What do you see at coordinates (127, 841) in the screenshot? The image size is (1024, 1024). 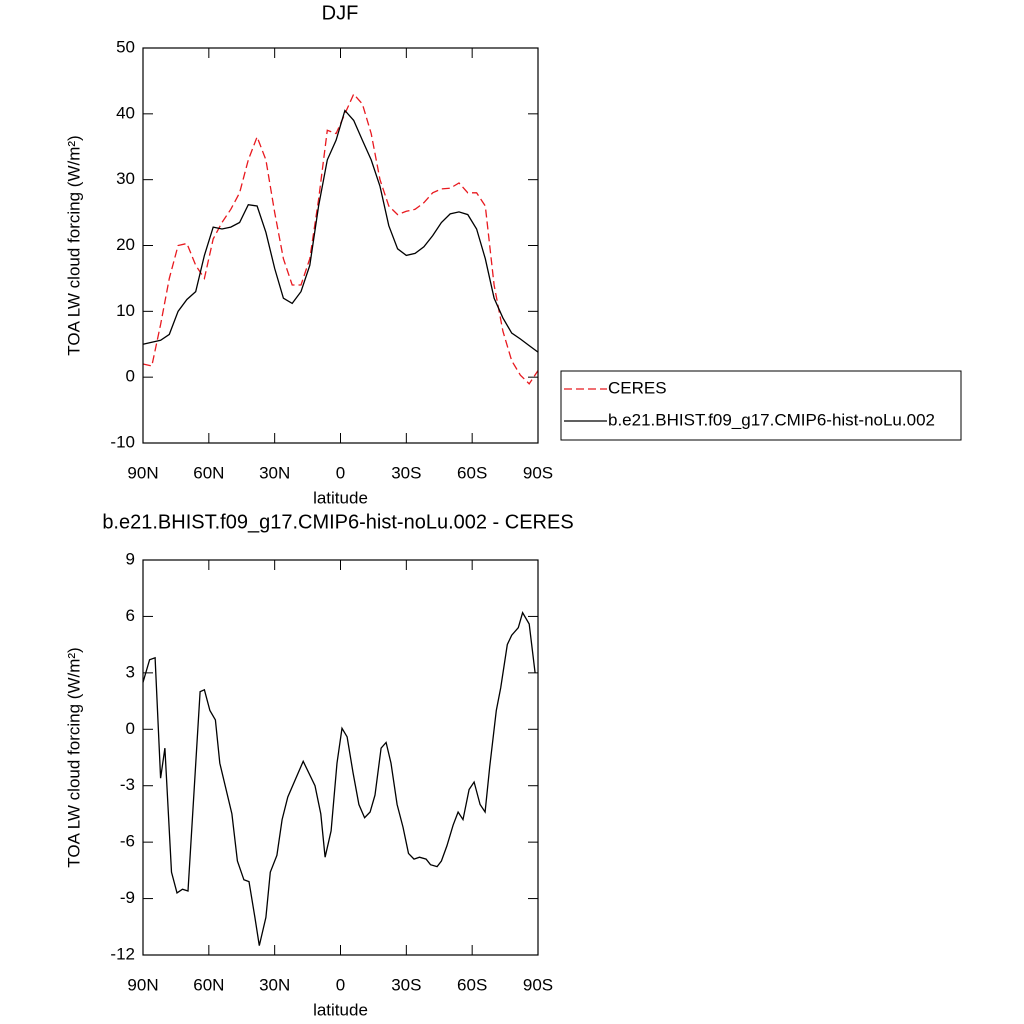 I see `y-tick-label: -6` at bounding box center [127, 841].